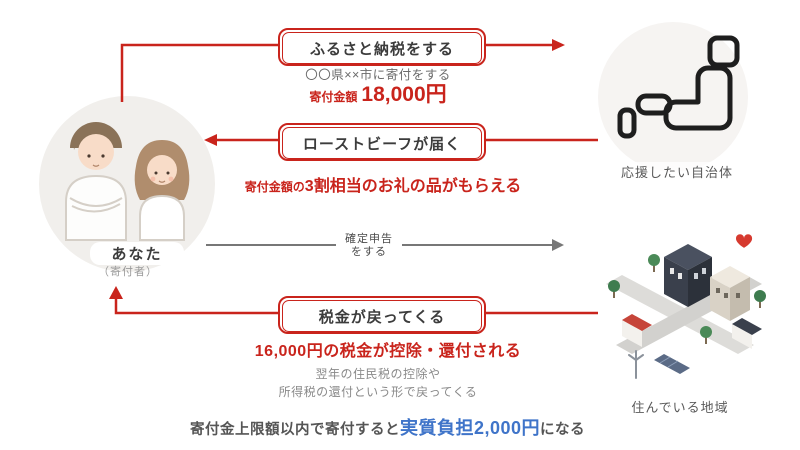 This screenshot has width=800, height=450. Describe the element at coordinates (333, 97) in the screenshot. I see `donate-amount-label: 寄付金額` at that location.